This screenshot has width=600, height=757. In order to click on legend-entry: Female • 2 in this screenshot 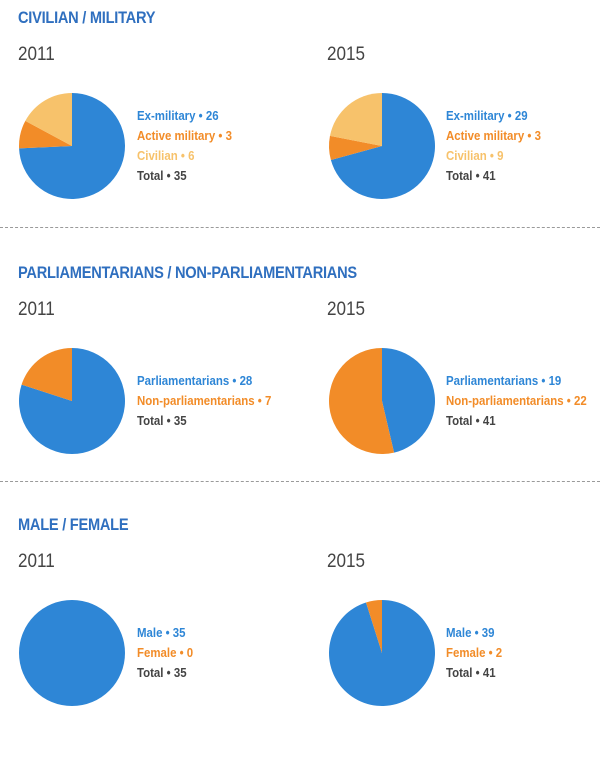, I will do `click(474, 653)`.